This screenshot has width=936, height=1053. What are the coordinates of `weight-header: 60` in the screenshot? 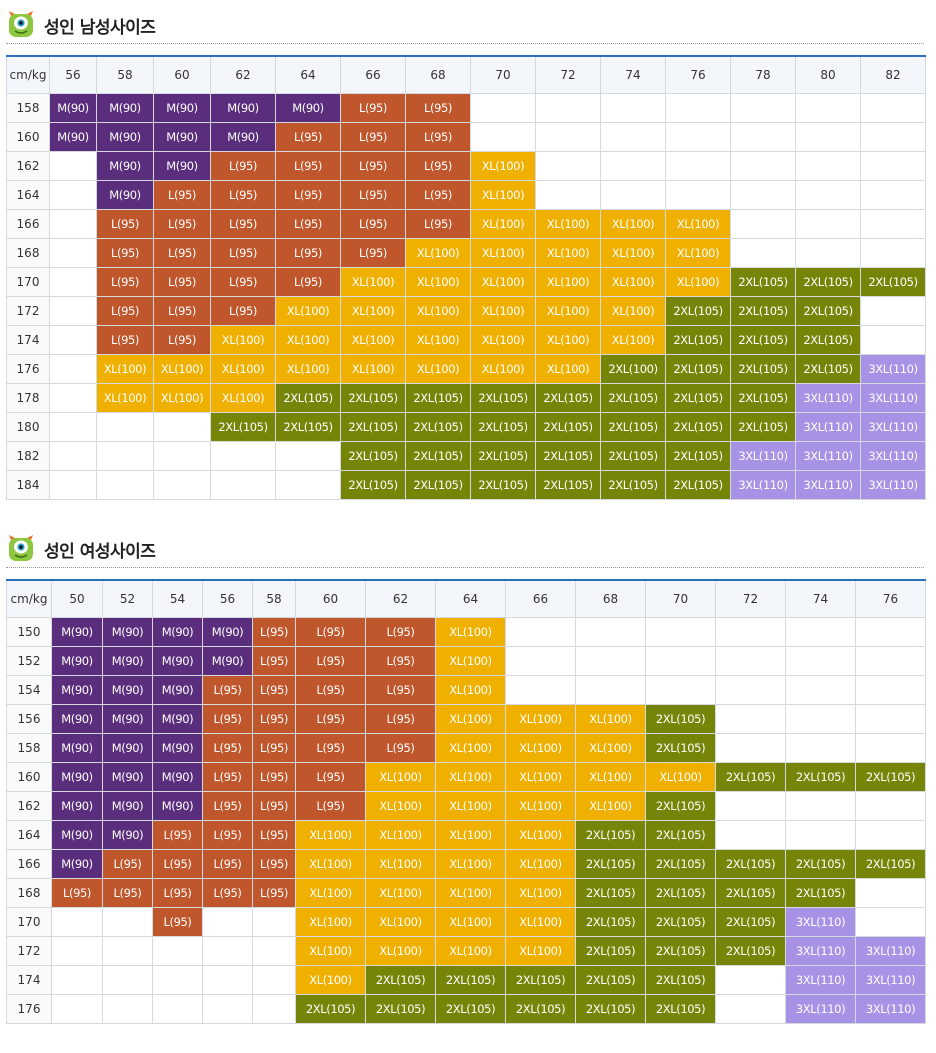 It's located at (330, 598).